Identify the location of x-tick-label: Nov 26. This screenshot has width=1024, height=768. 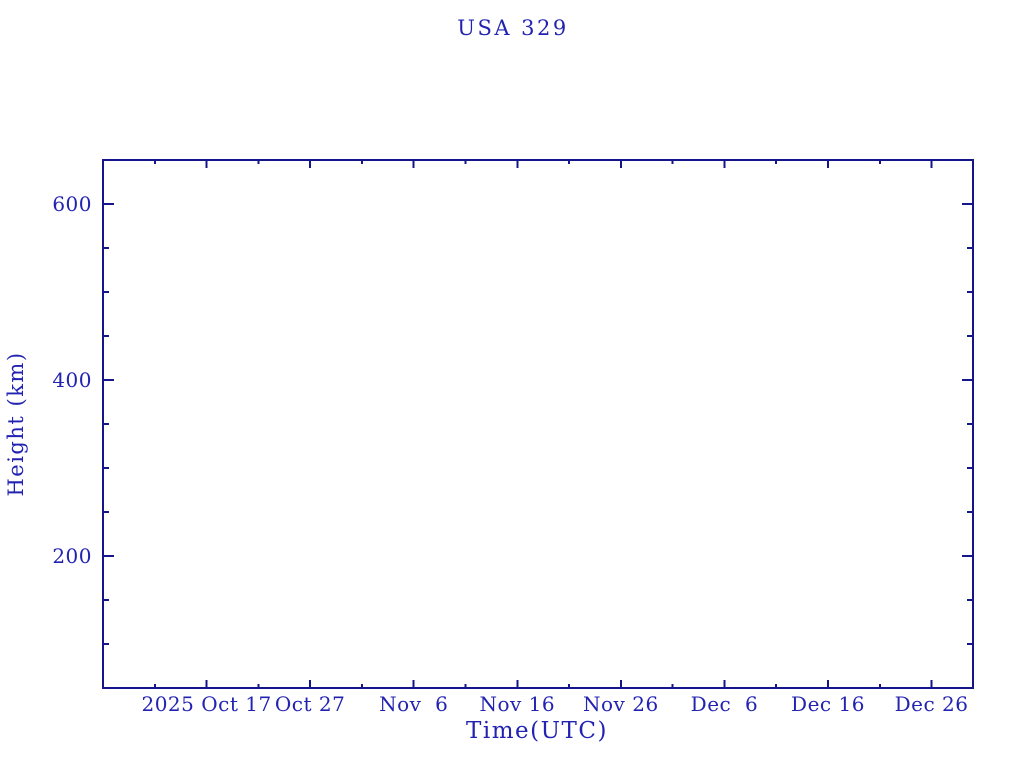
(621, 704).